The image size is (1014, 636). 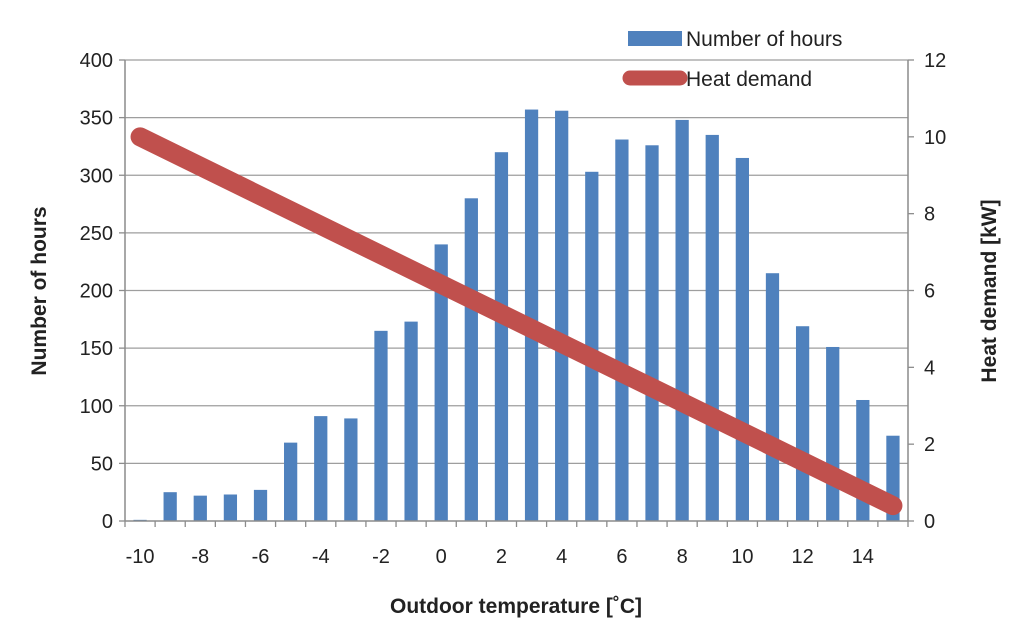 What do you see at coordinates (200, 557) in the screenshot?
I see `x-tick-label: -8` at bounding box center [200, 557].